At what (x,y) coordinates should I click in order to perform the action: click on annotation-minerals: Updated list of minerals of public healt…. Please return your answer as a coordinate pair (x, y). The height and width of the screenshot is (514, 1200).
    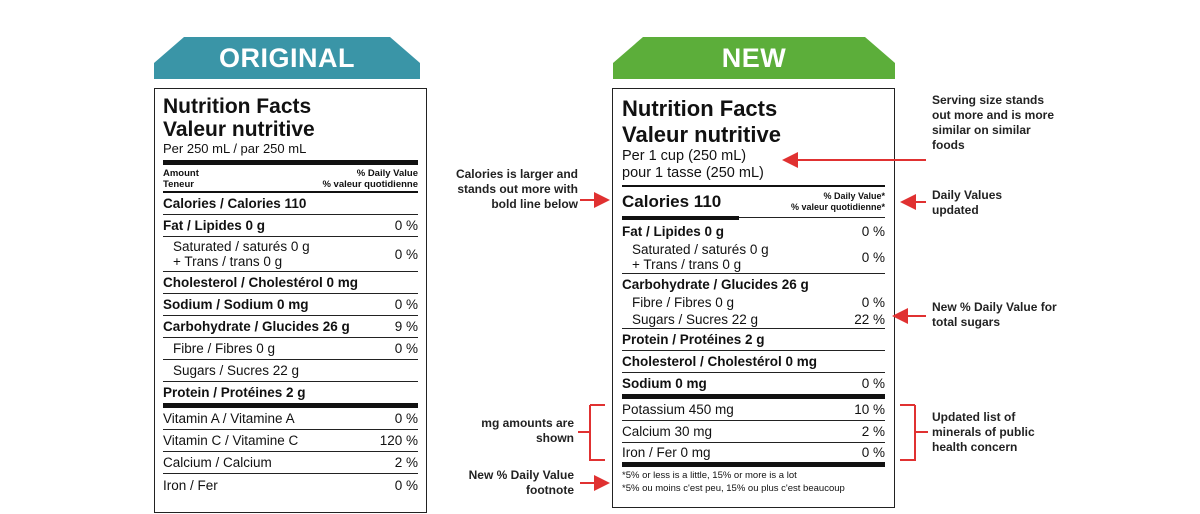
    Looking at the image, I should click on (992, 432).